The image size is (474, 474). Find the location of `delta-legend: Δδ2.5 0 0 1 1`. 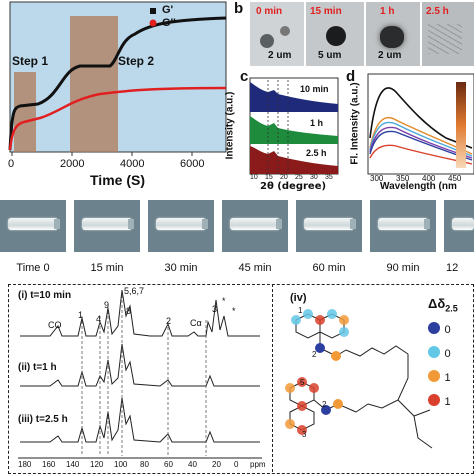

delta-legend: Δδ2.5 0 0 1 1 is located at coordinates (451, 353).